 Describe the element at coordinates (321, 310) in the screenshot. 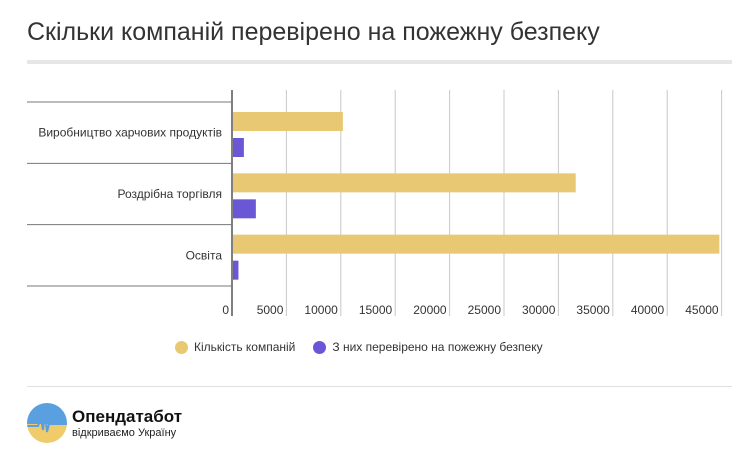

I see `x-tick-label: 10000` at that location.